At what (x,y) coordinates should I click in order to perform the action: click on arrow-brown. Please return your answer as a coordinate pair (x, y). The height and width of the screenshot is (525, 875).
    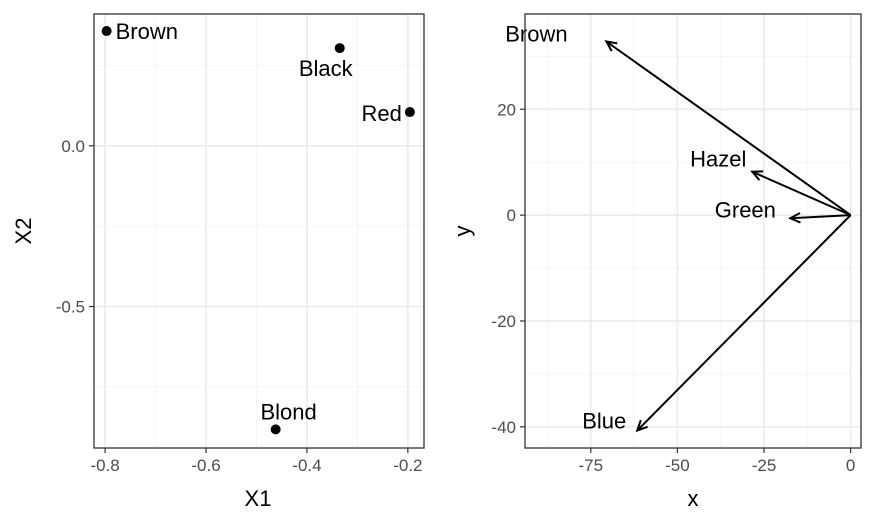
    Looking at the image, I should click on (728, 128).